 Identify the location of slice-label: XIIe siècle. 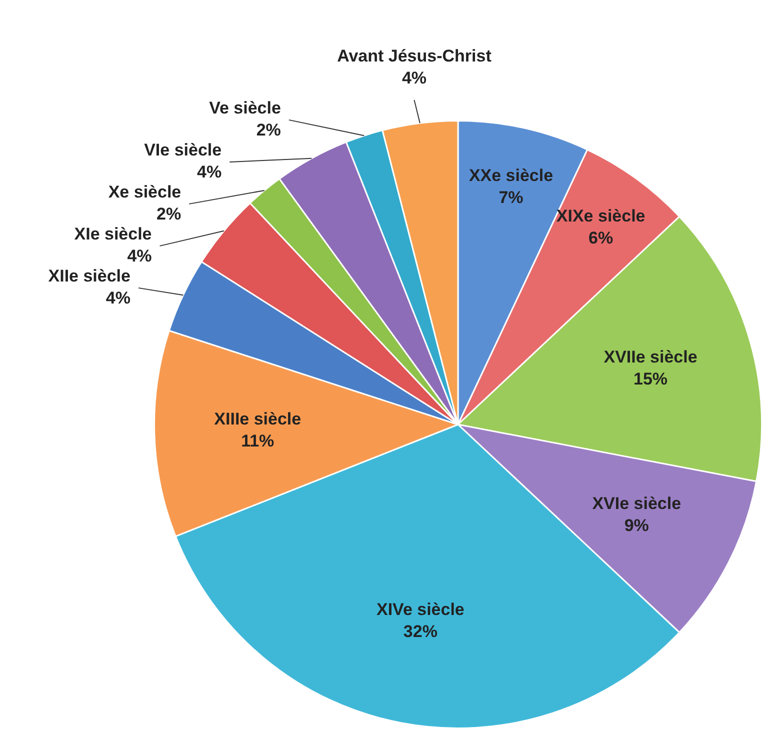
(89, 276).